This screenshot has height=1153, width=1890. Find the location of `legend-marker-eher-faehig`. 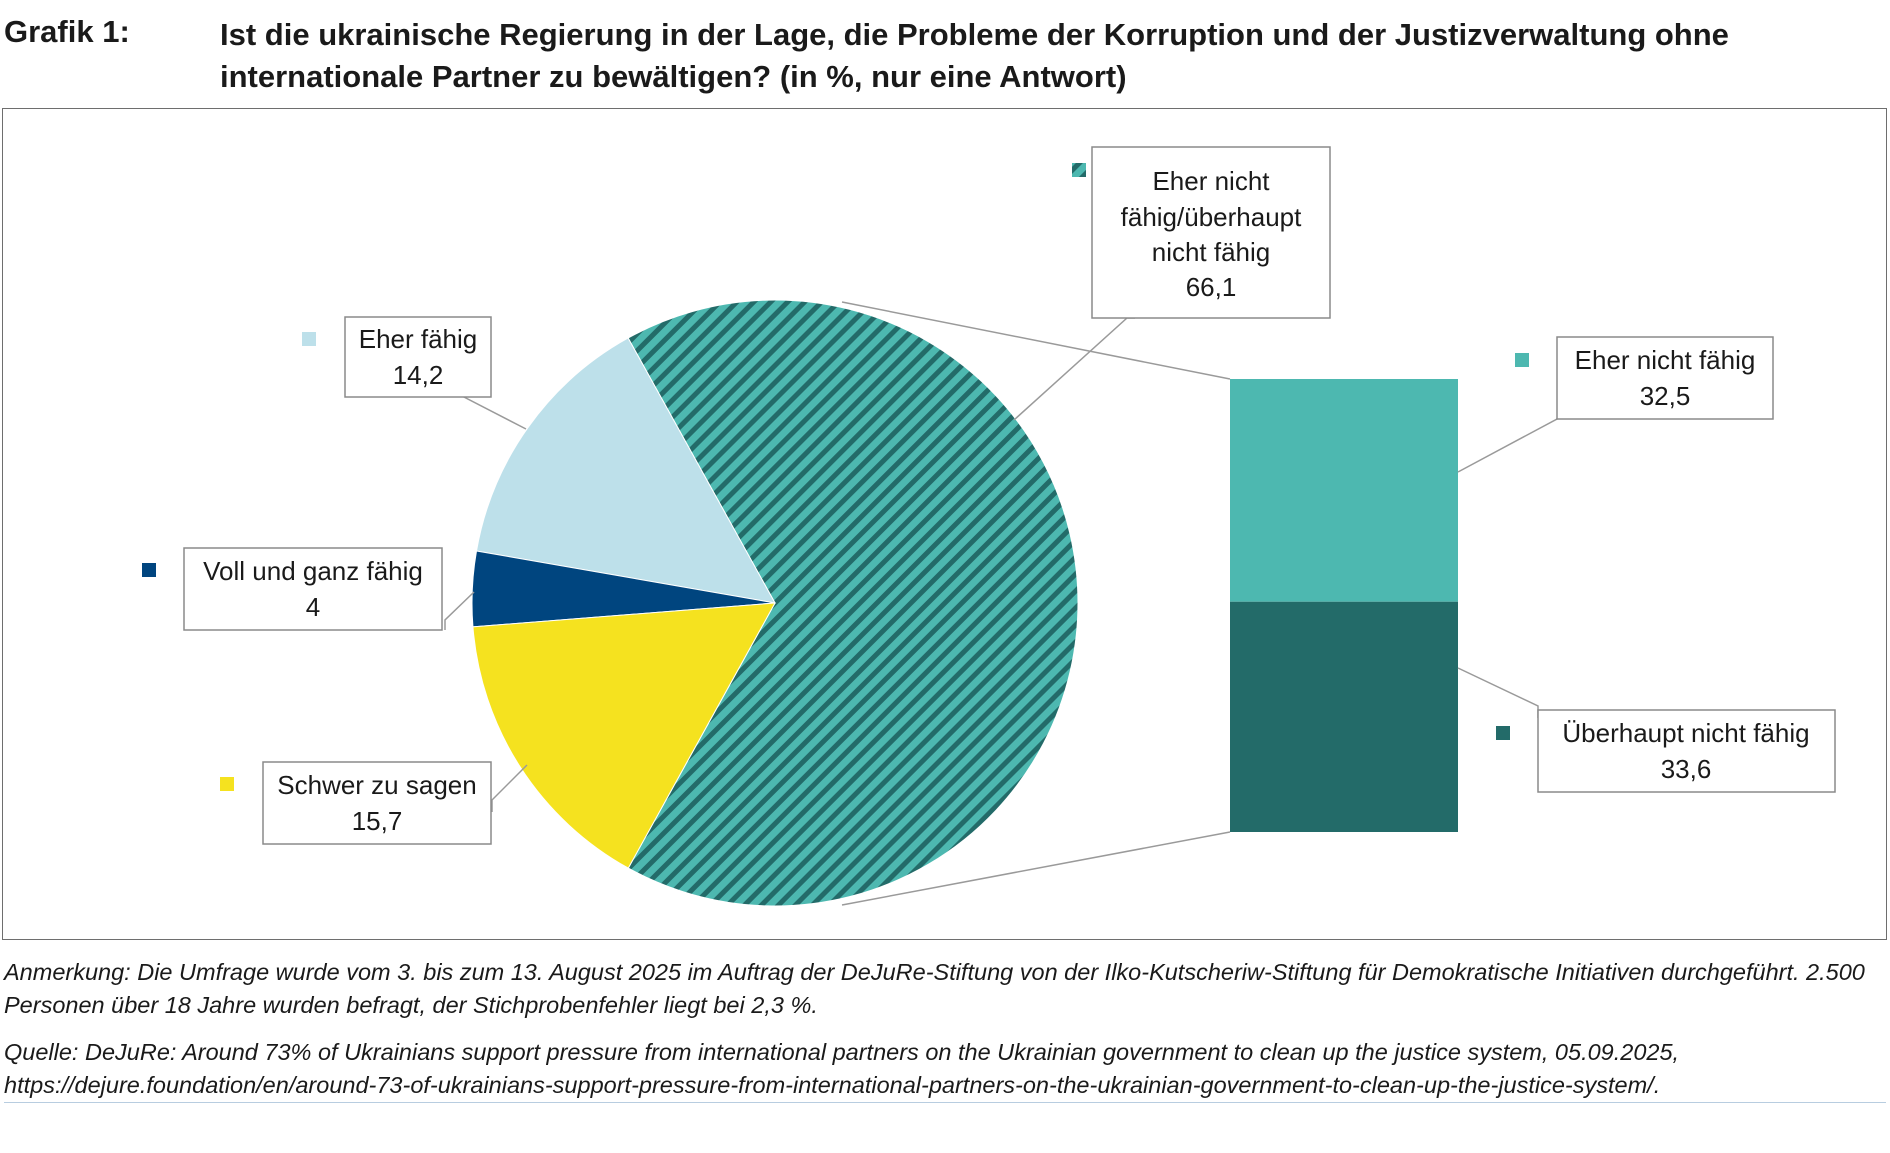

legend-marker-eher-faehig is located at coordinates (309, 339).